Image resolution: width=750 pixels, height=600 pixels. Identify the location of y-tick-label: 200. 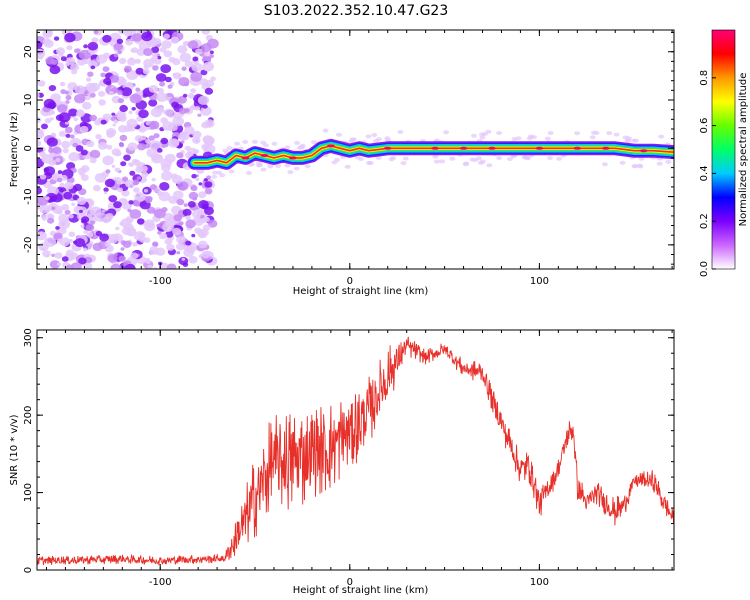
(28, 415).